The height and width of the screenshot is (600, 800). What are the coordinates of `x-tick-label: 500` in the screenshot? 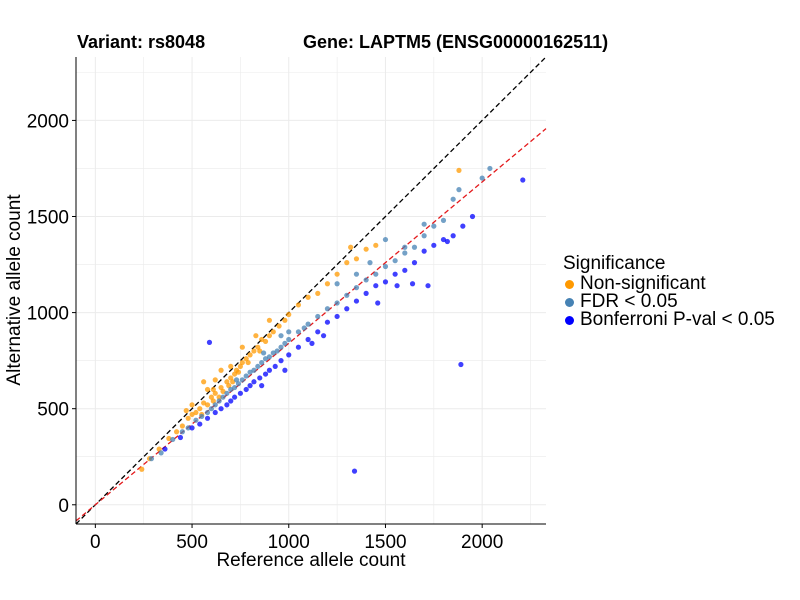 It's located at (192, 542).